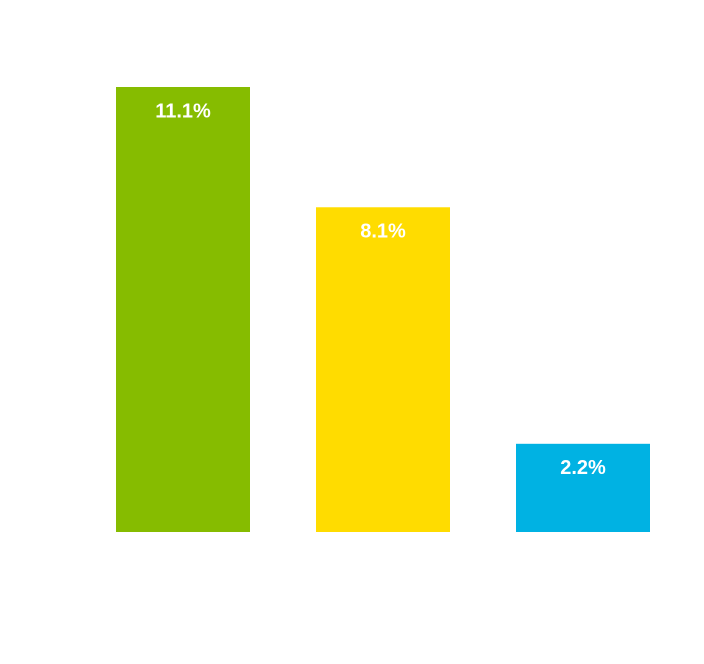 This screenshot has height=664, width=704. Describe the element at coordinates (183, 111) in the screenshot. I see `value-label: 11.1%` at that location.